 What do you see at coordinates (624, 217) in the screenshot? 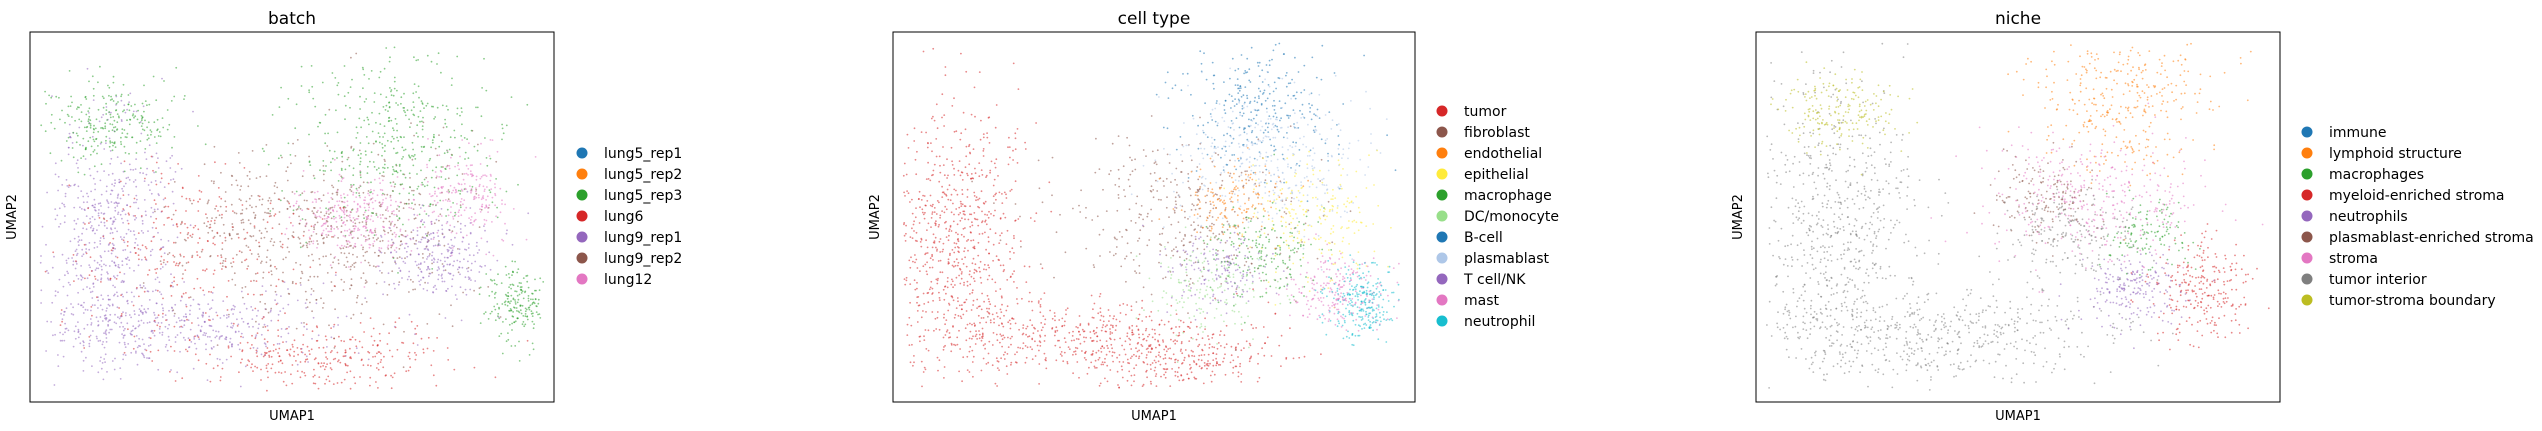
I see `legend-label: lung6` at bounding box center [624, 217].